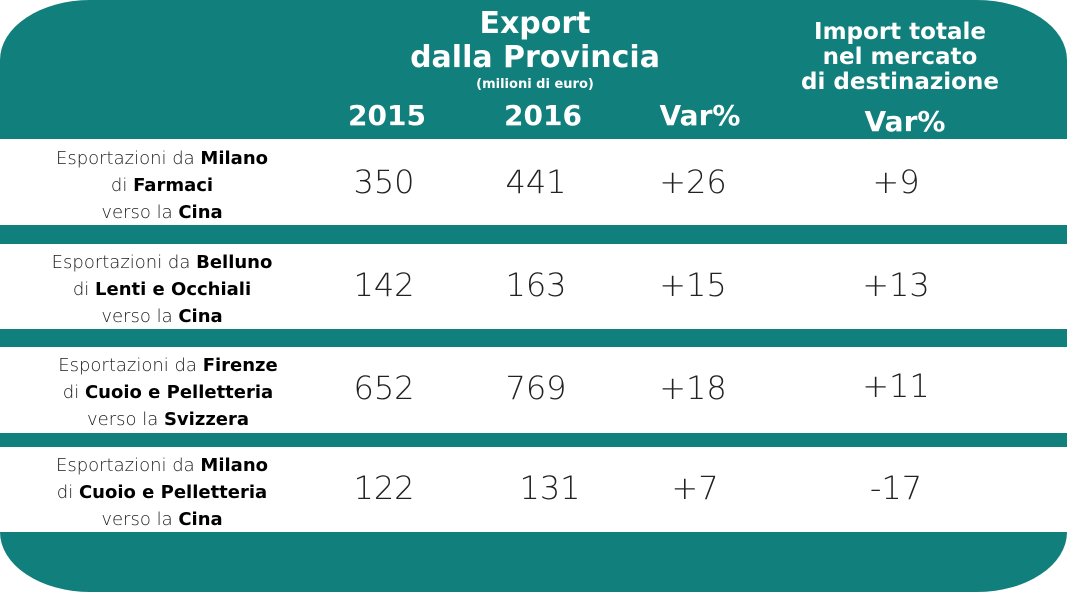  I want to click on country-name: Svizzera, so click(206, 419).